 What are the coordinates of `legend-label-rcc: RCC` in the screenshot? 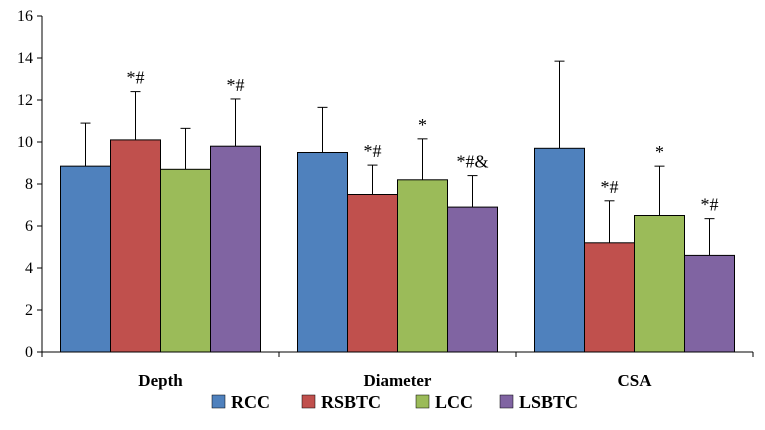 It's located at (250, 402).